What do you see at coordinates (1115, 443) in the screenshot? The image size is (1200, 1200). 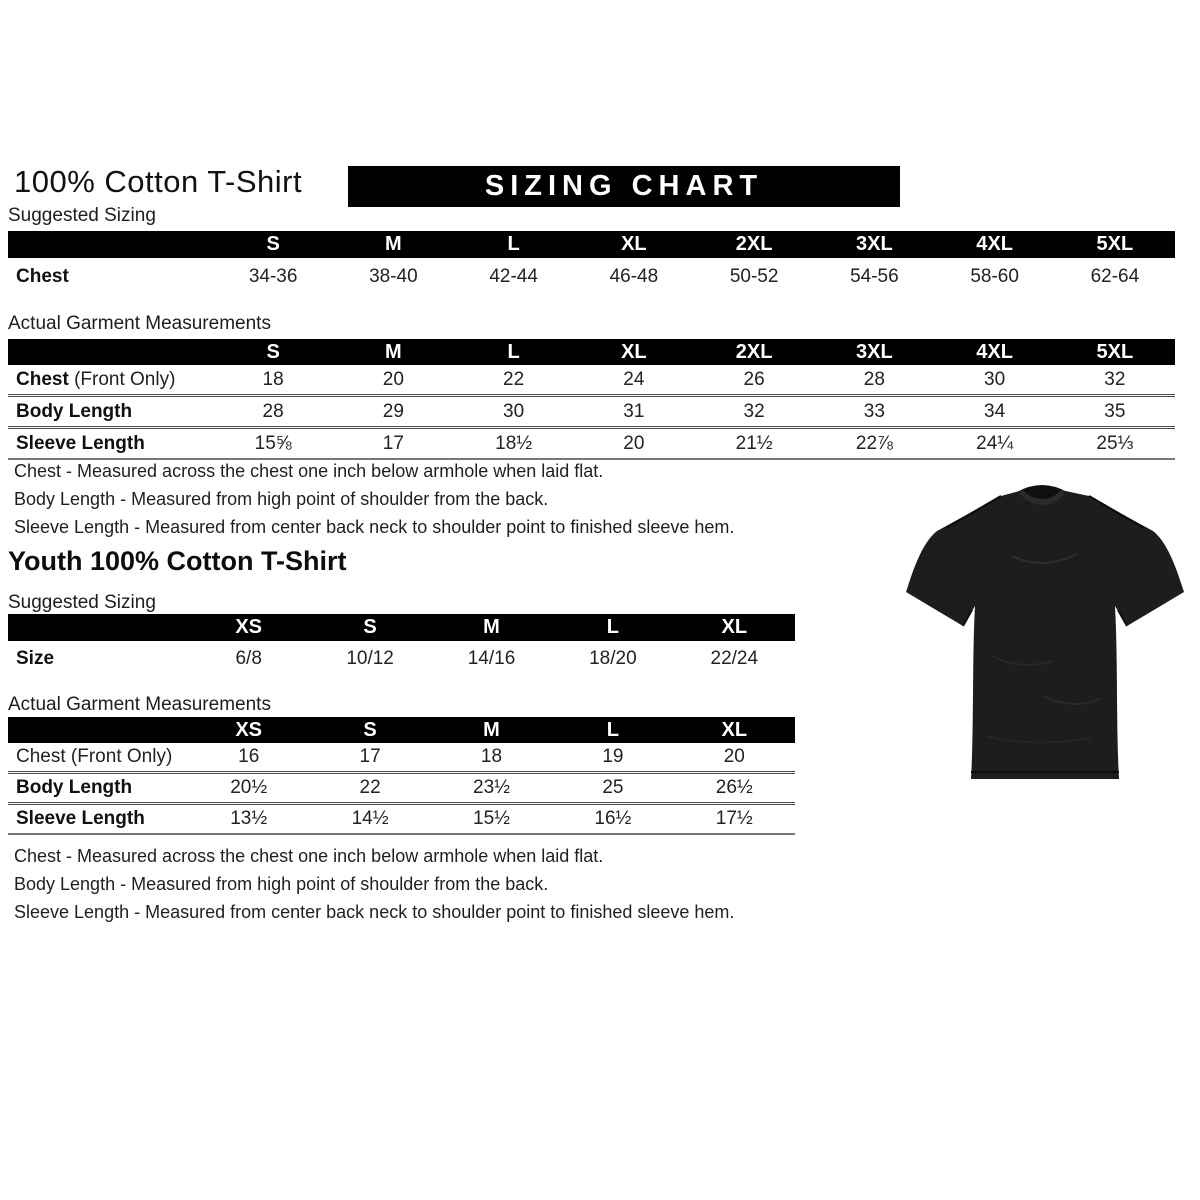 I see `value-cell: 25⅓` at bounding box center [1115, 443].